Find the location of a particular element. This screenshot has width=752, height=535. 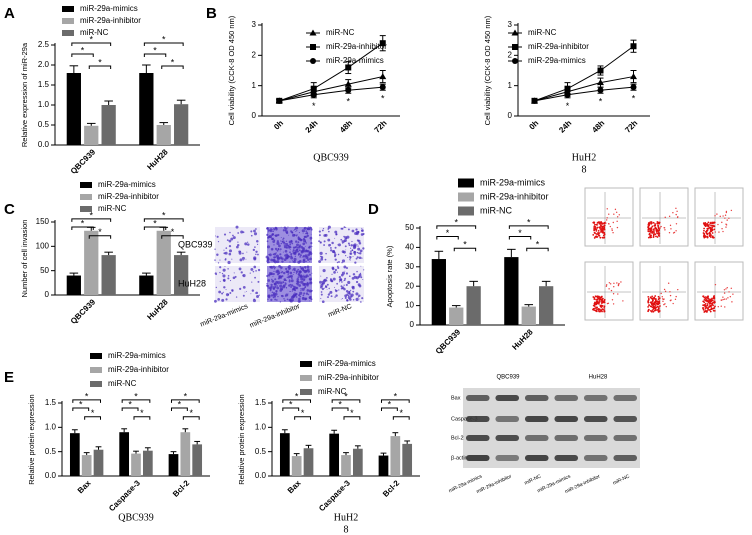

y-tick-label: 30 is located at coordinates (409, 266).